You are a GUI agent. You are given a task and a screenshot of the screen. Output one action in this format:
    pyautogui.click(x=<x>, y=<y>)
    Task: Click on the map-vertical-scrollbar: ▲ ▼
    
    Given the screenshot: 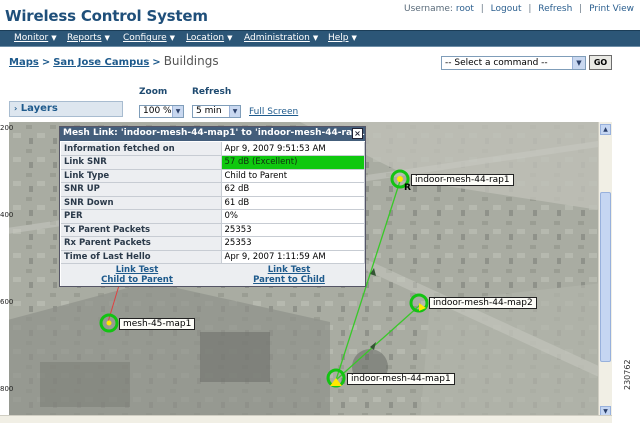 What is the action you would take?
    pyautogui.click(x=605, y=270)
    